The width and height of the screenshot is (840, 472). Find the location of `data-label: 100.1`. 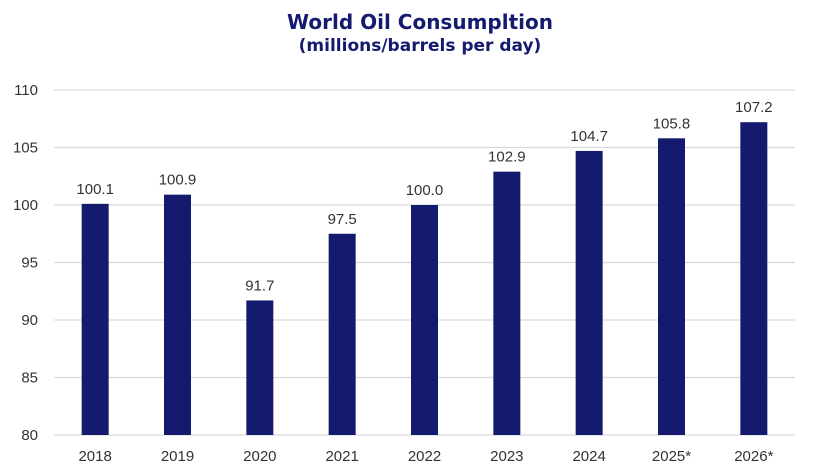

data-label: 100.1 is located at coordinates (95, 189).